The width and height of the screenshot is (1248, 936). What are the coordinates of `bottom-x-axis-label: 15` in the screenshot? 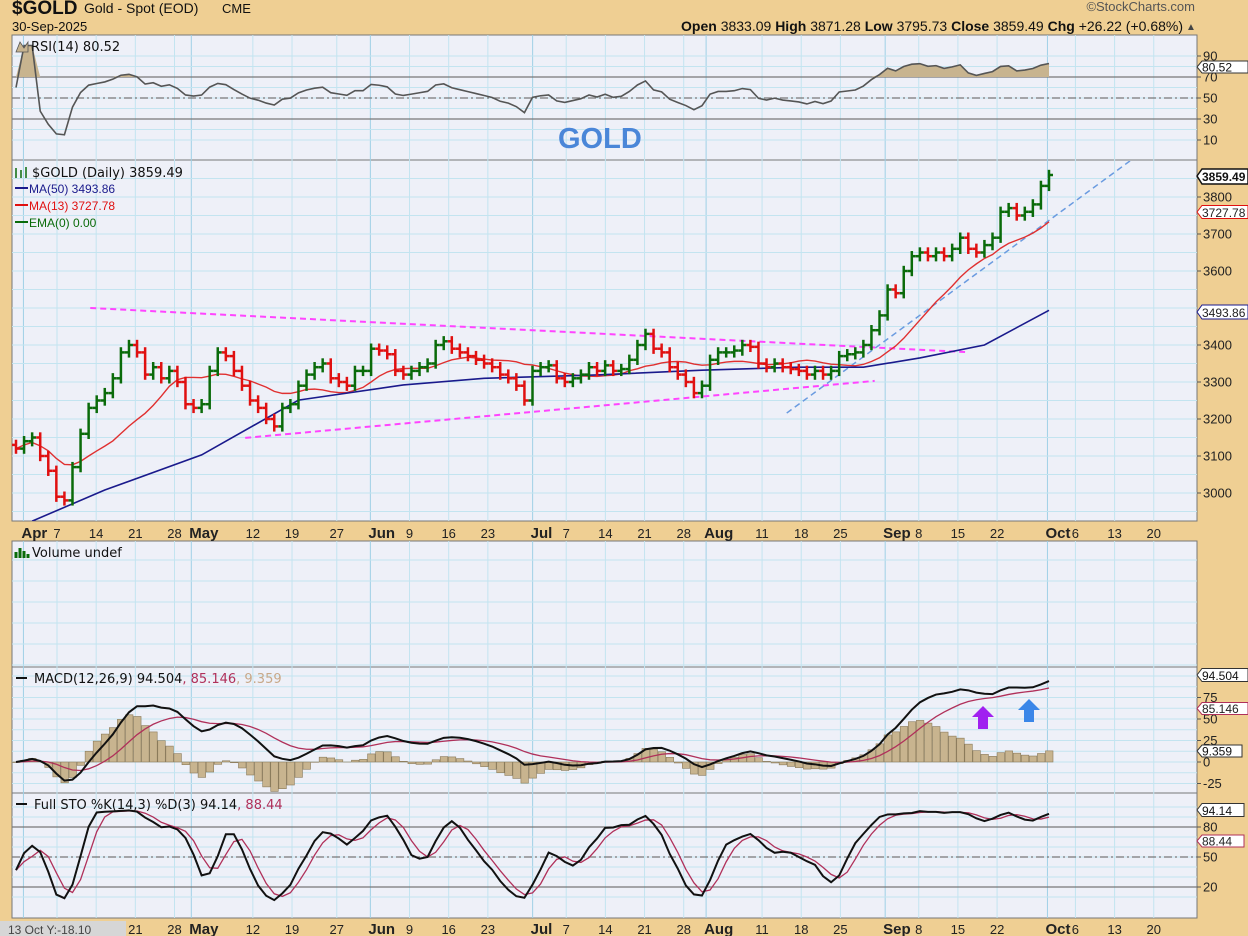 It's located at (958, 929).